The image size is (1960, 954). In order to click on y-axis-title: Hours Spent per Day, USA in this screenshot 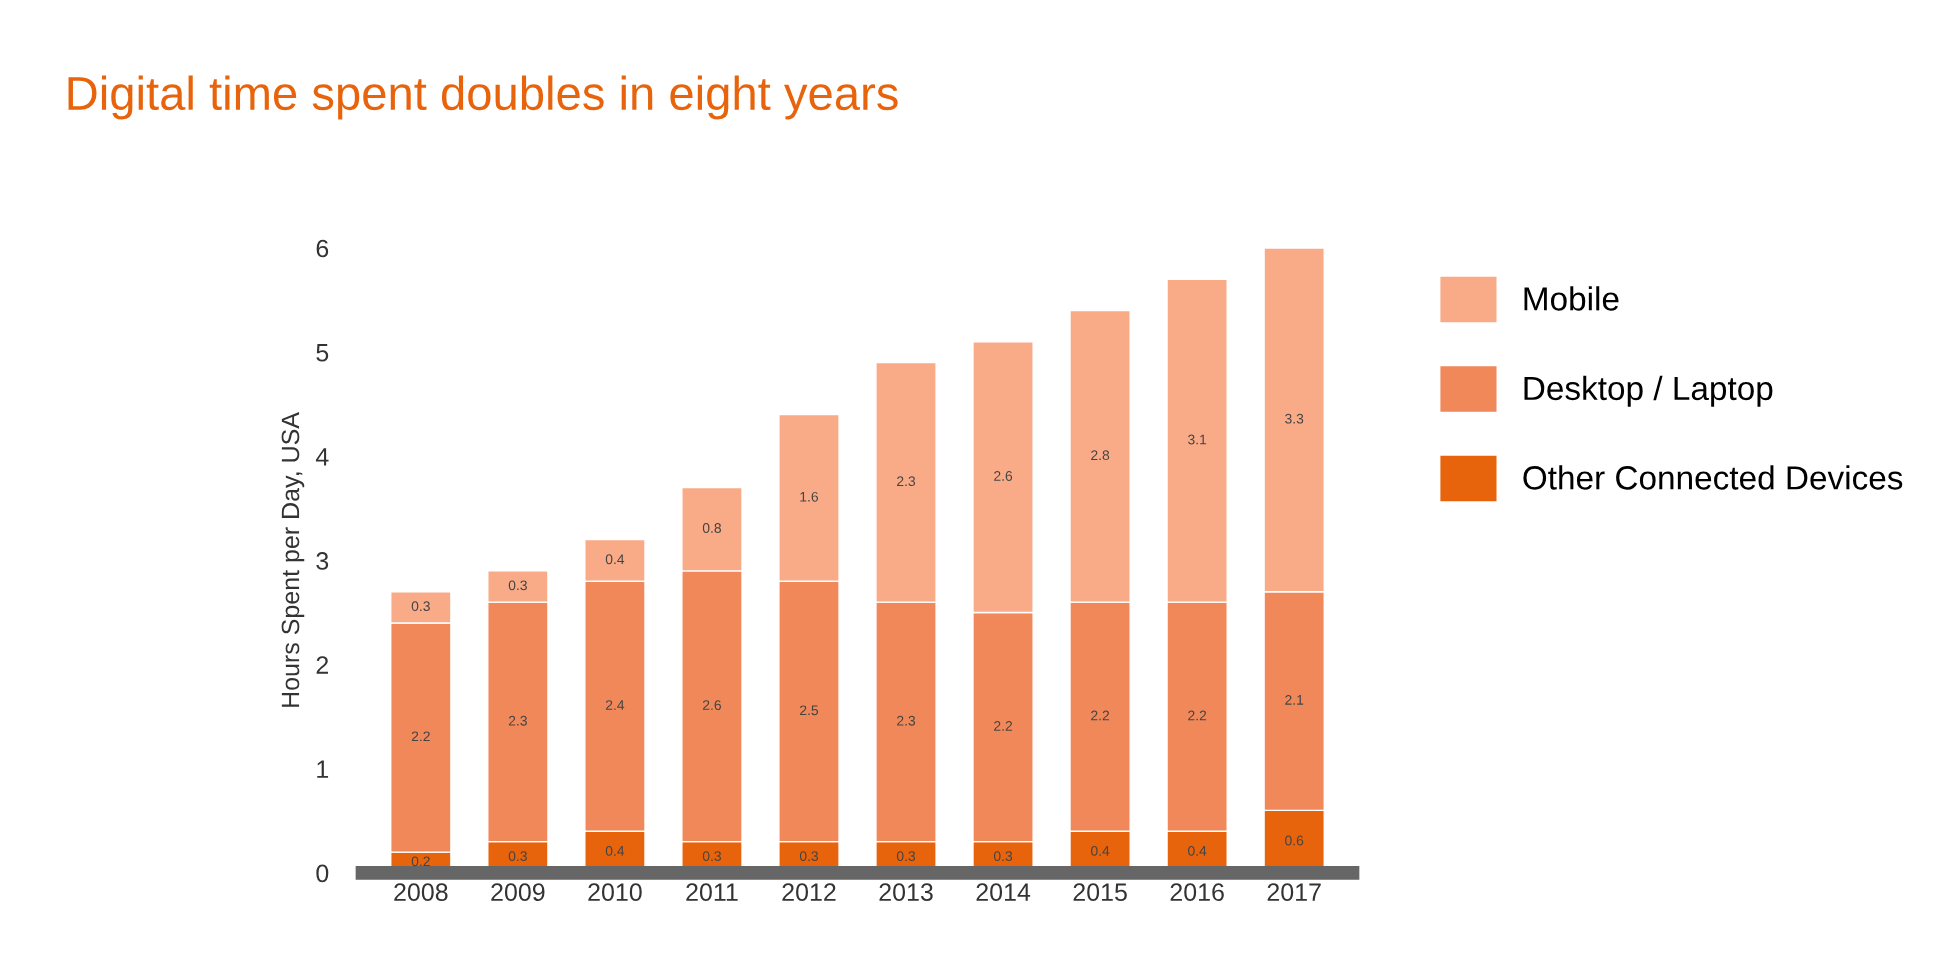, I will do `click(293, 559)`.